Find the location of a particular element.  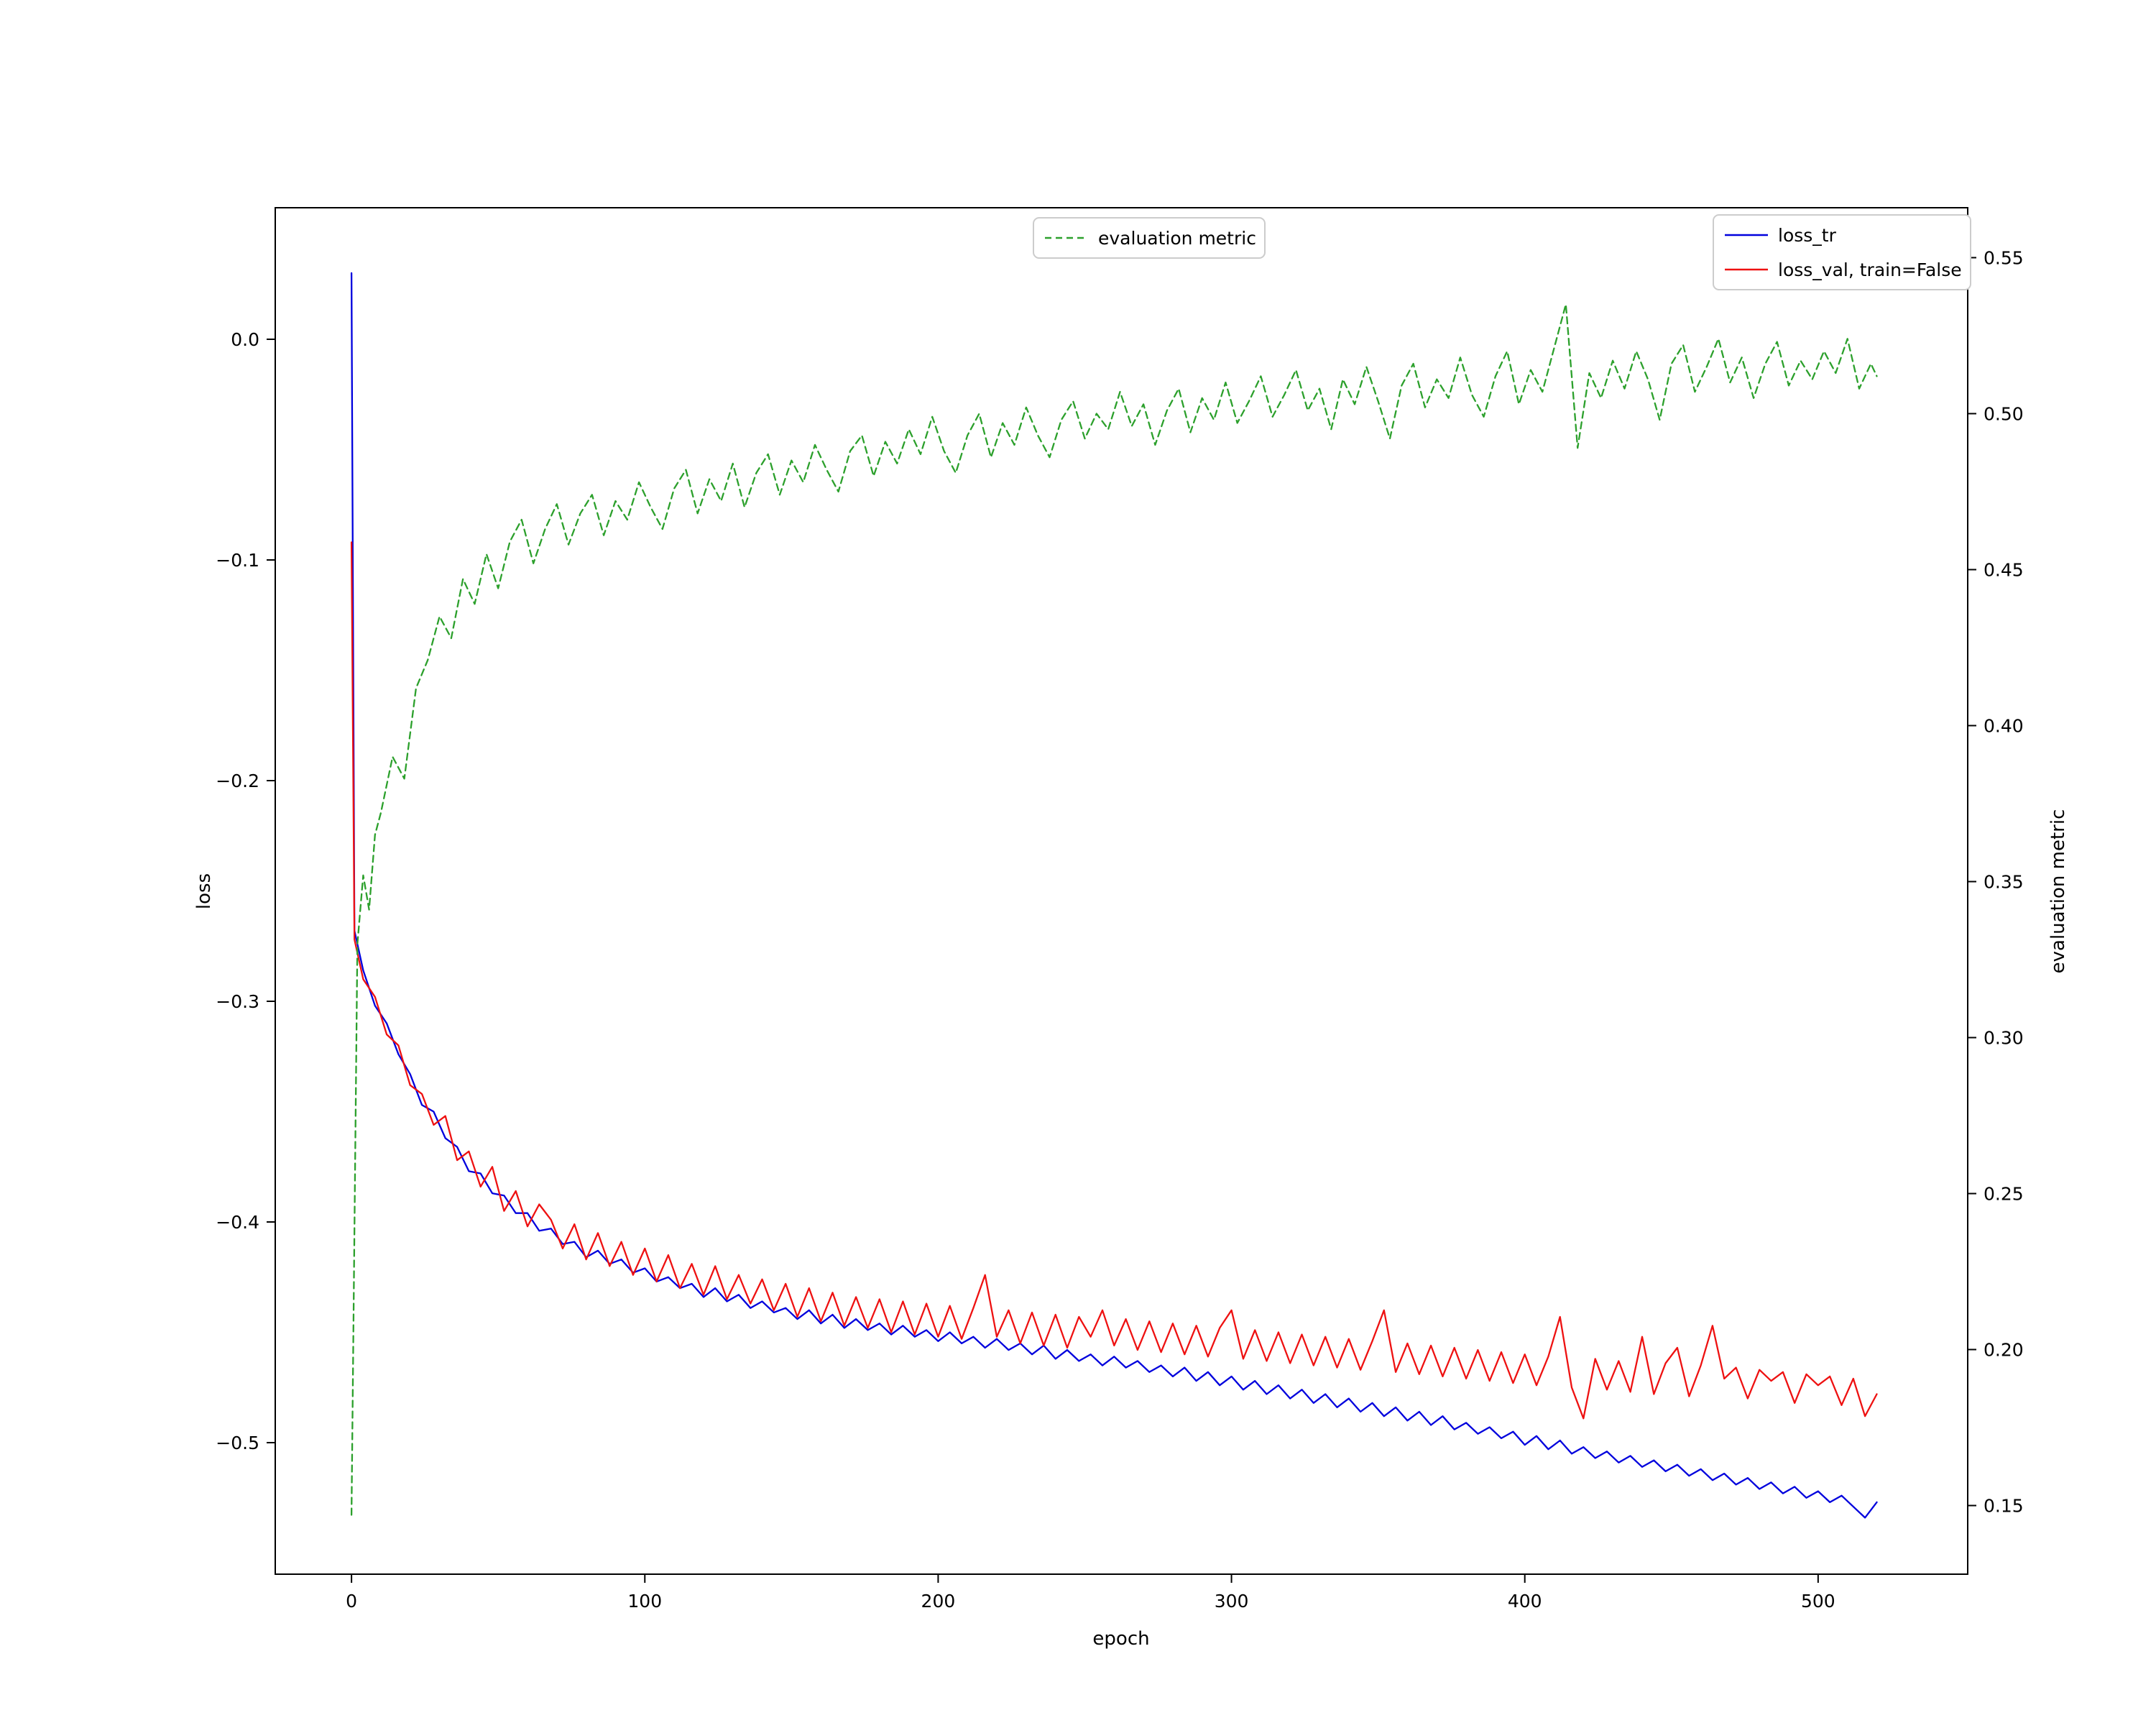

legend-losses: loss_tr loss_val, train=False is located at coordinates (1842, 252).